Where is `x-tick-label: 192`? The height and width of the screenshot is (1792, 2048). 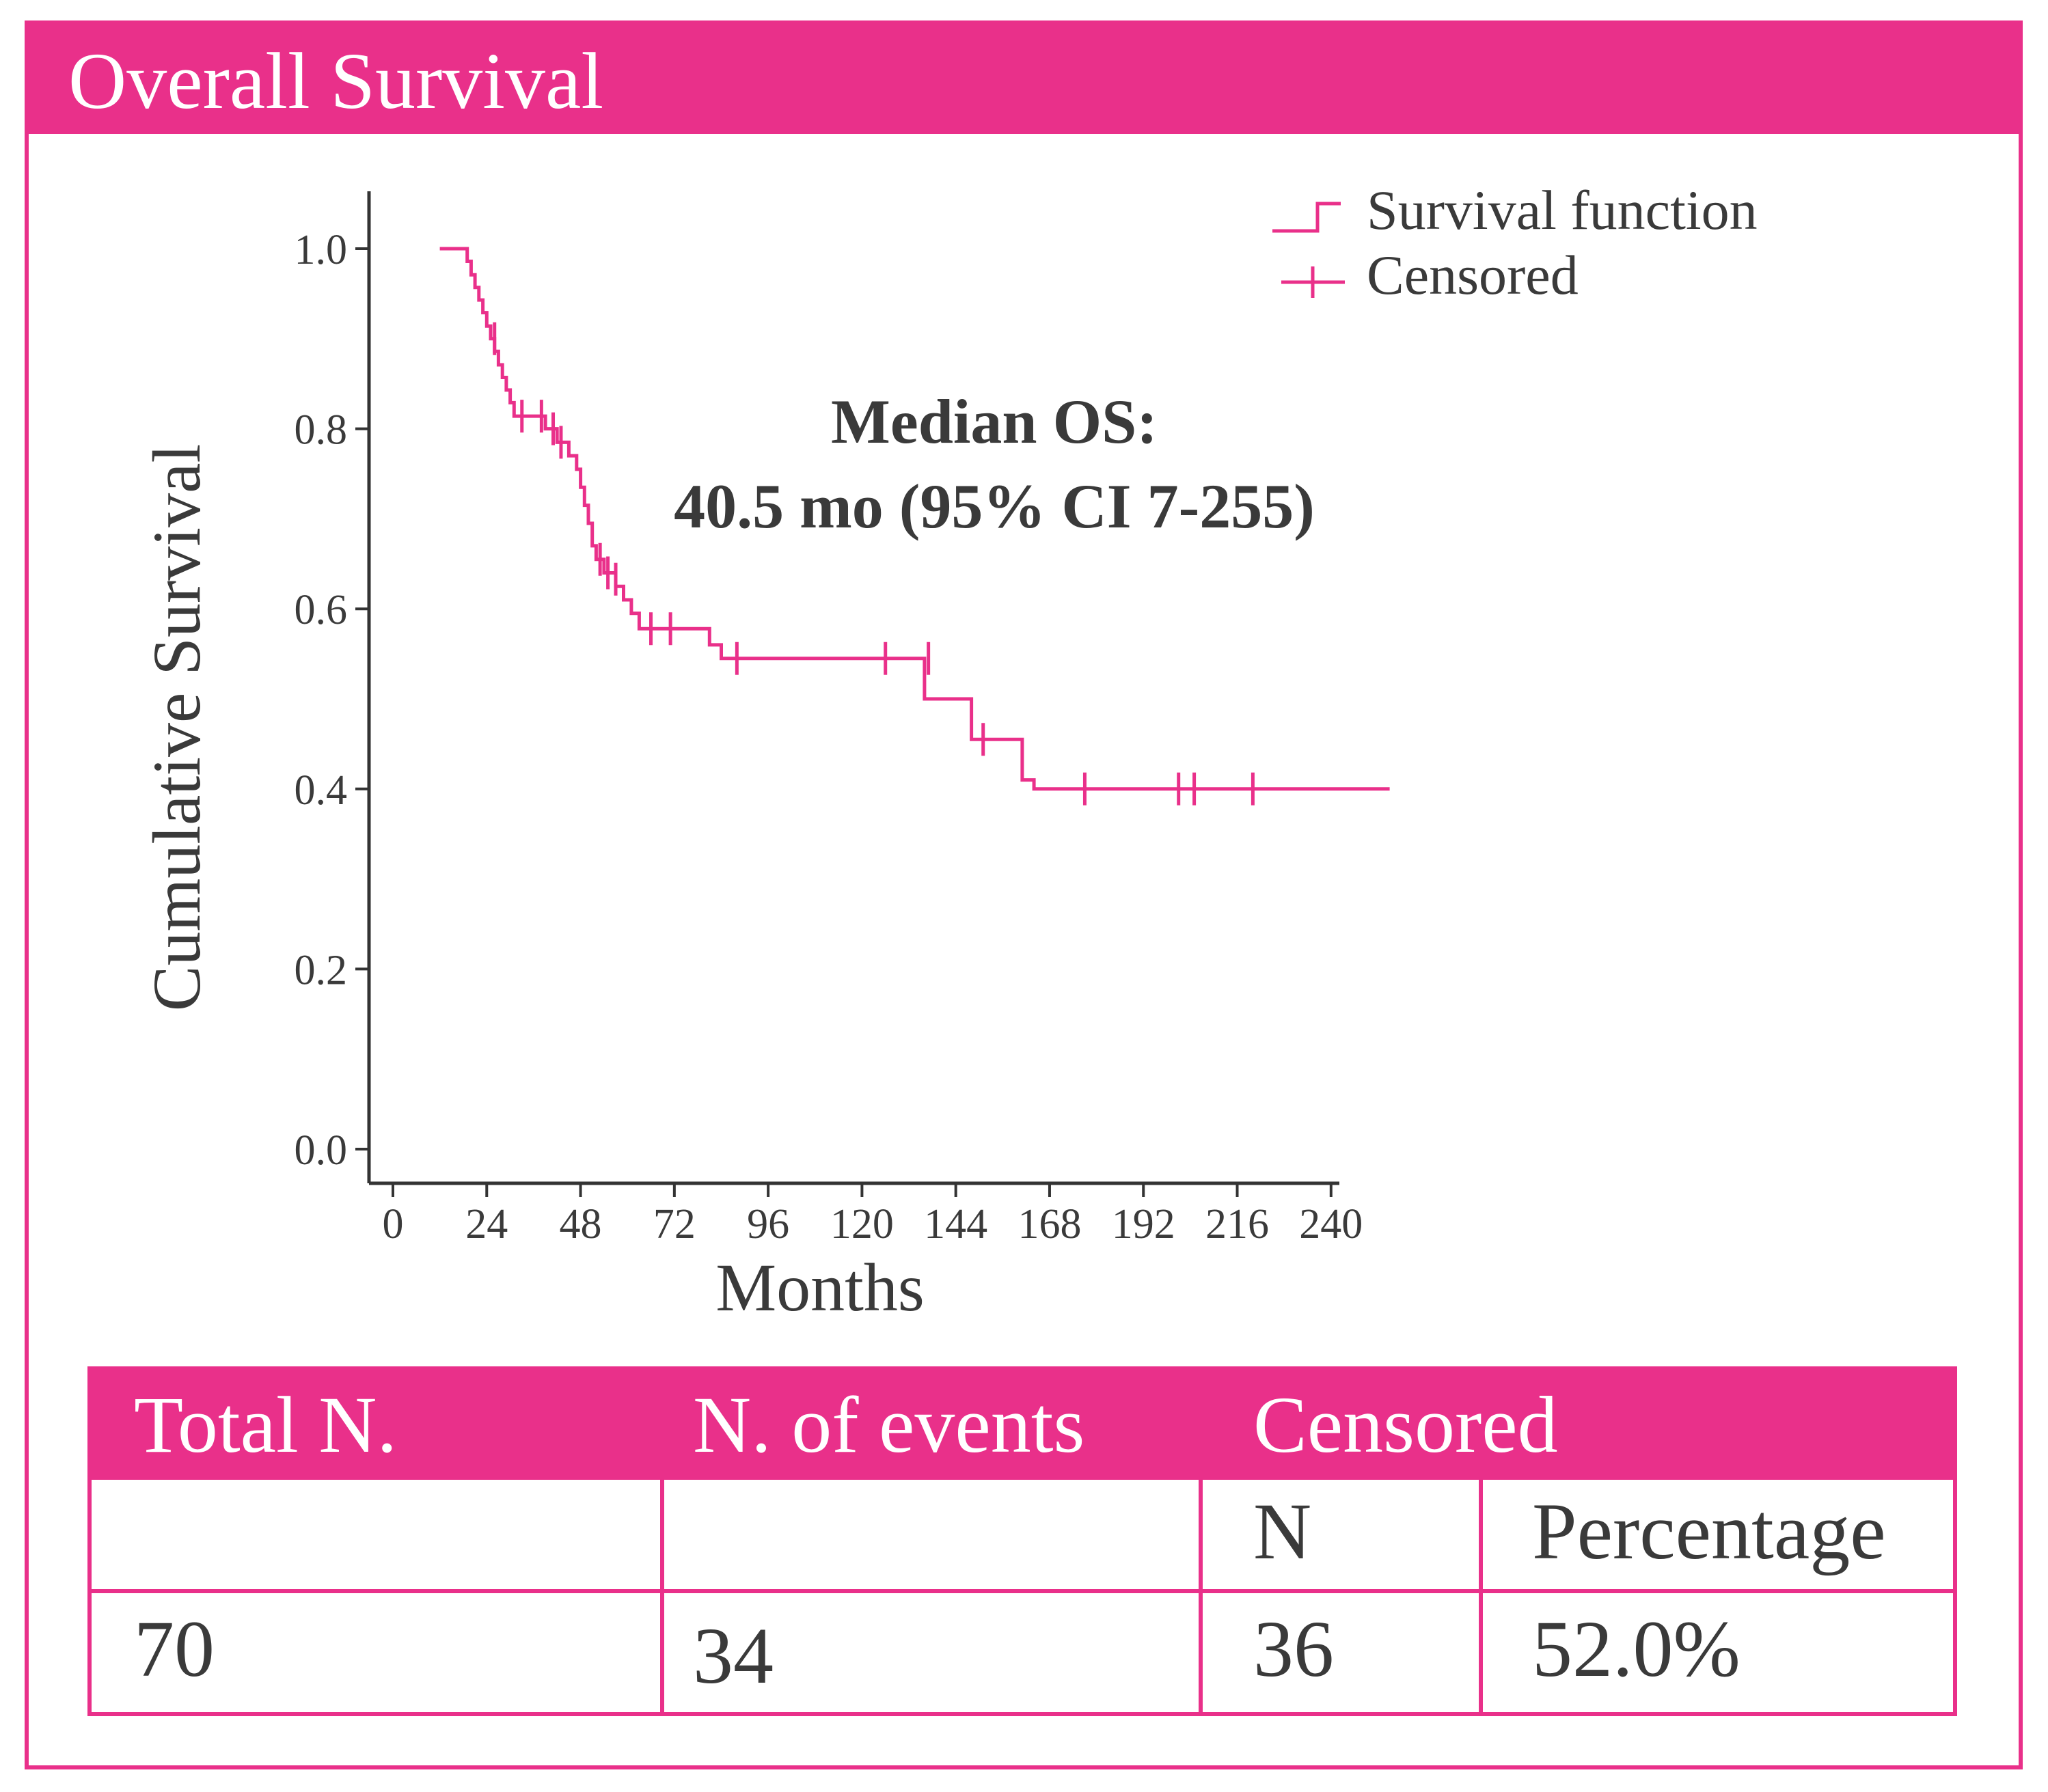
x-tick-label: 192 is located at coordinates (1143, 1224).